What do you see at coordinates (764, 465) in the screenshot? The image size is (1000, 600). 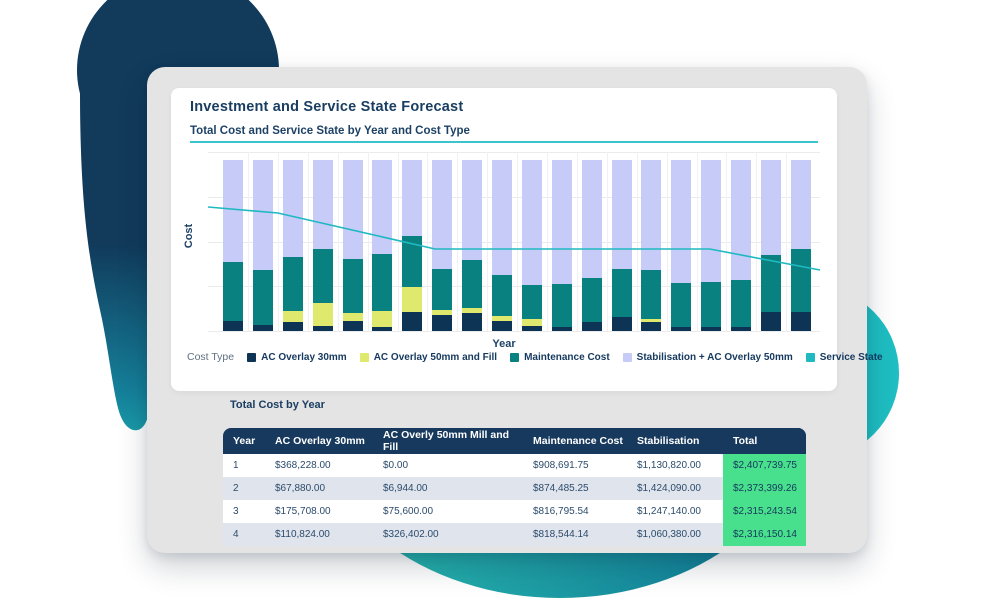 I see `table-total-cell: $2,407,739.75` at bounding box center [764, 465].